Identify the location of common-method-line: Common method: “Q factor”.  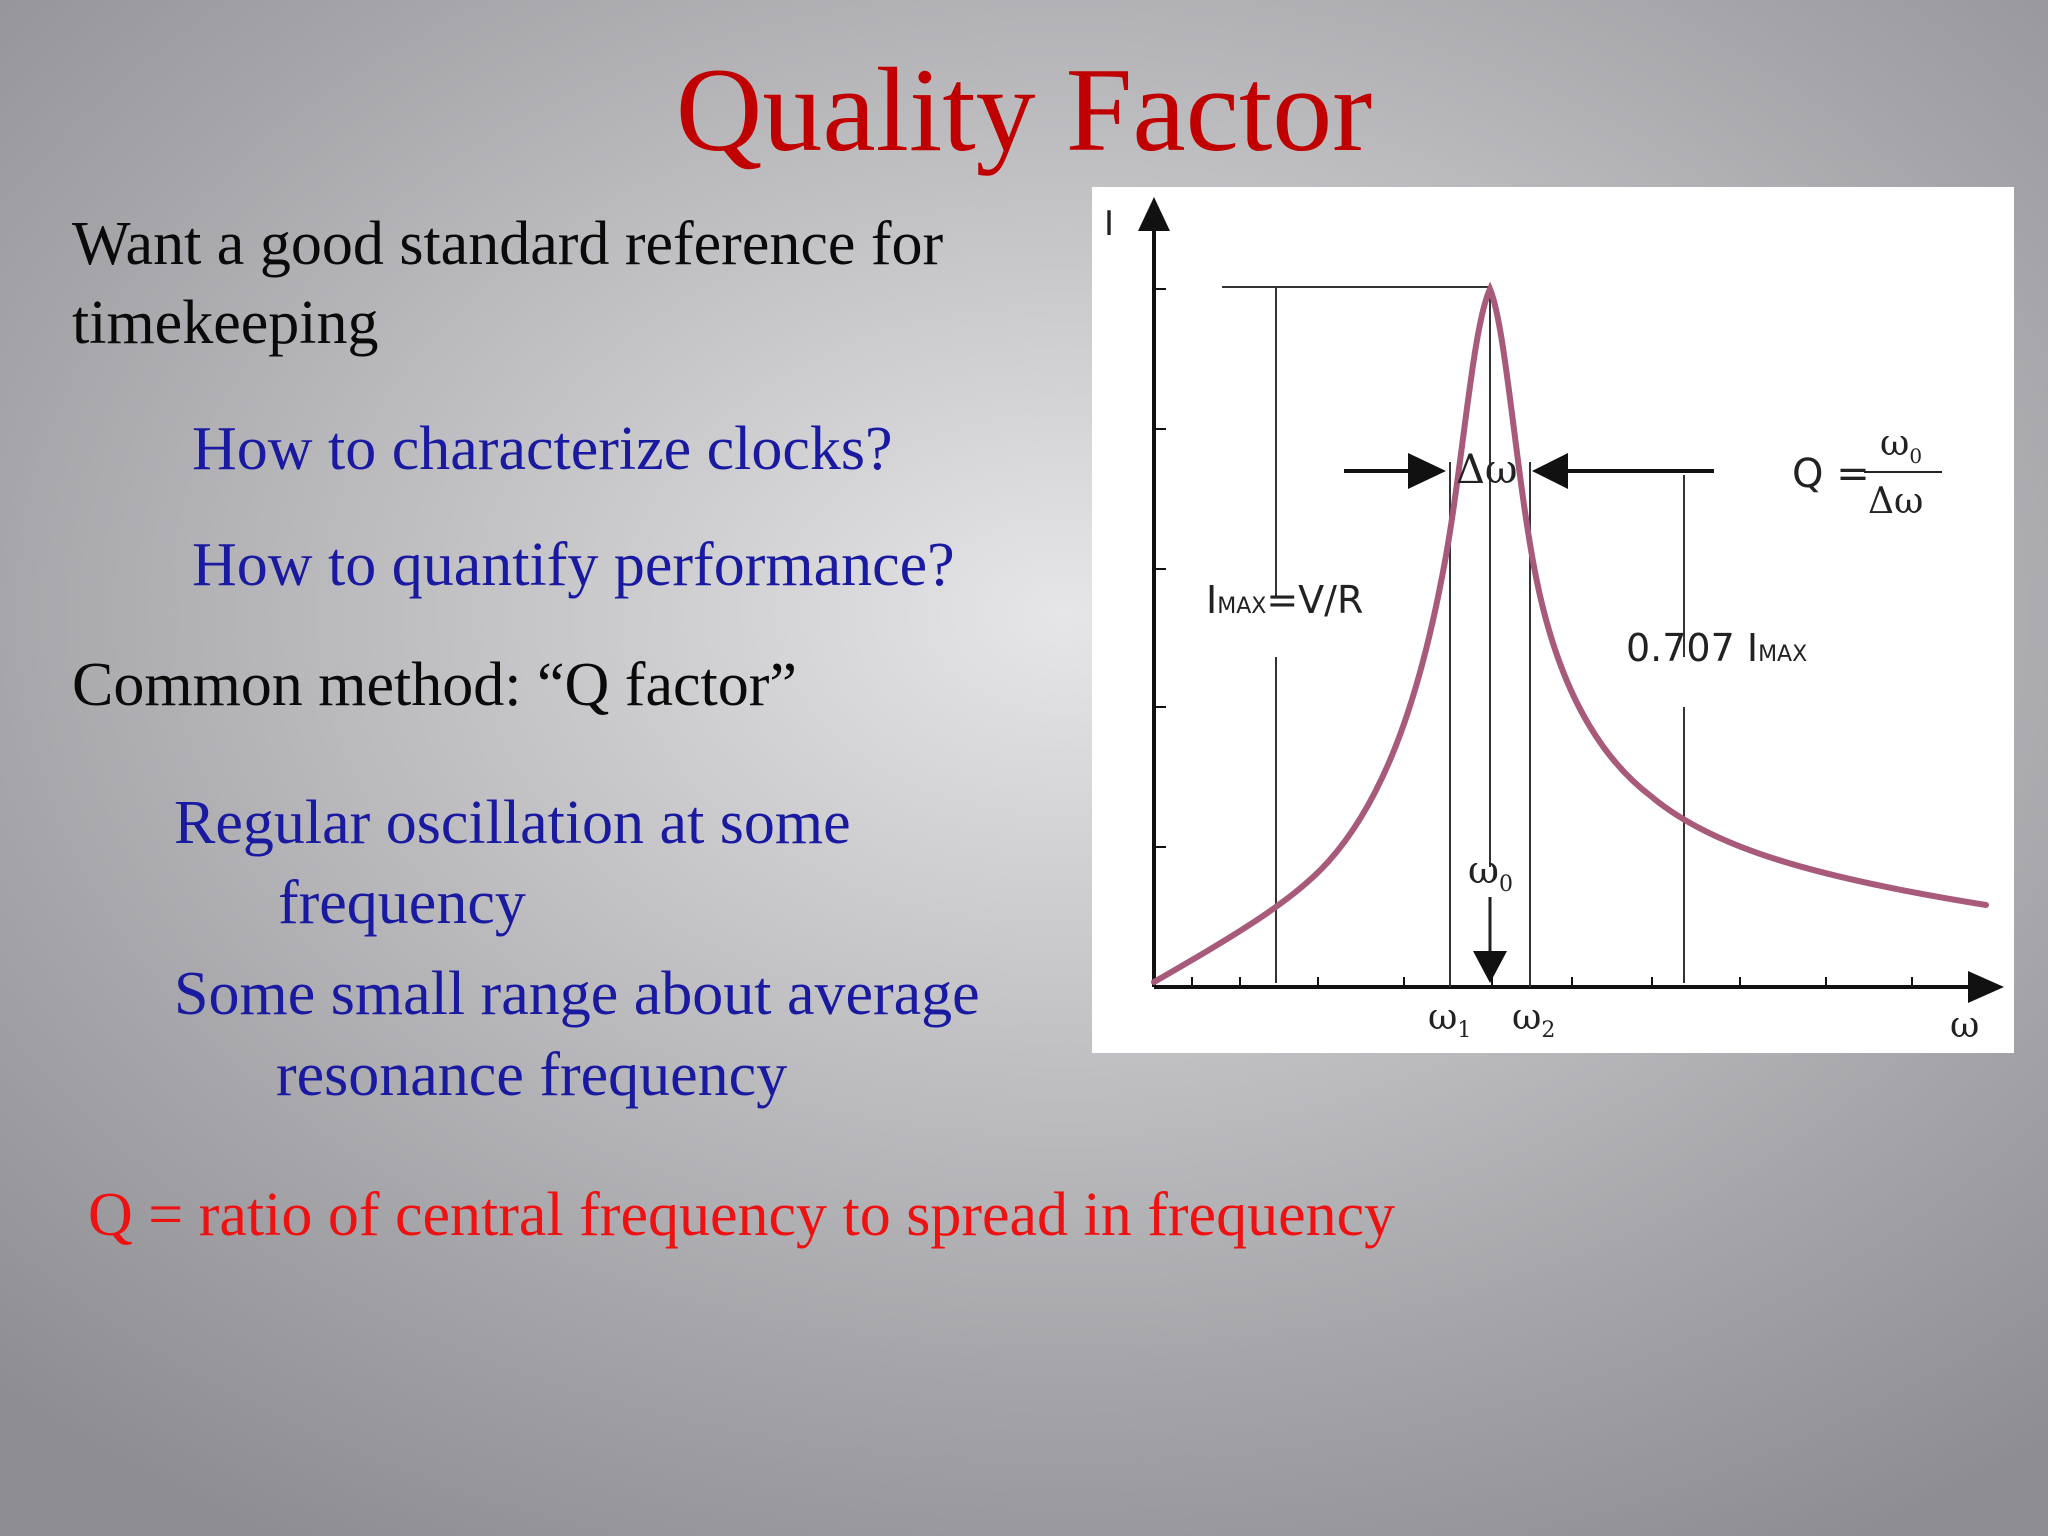
(434, 685).